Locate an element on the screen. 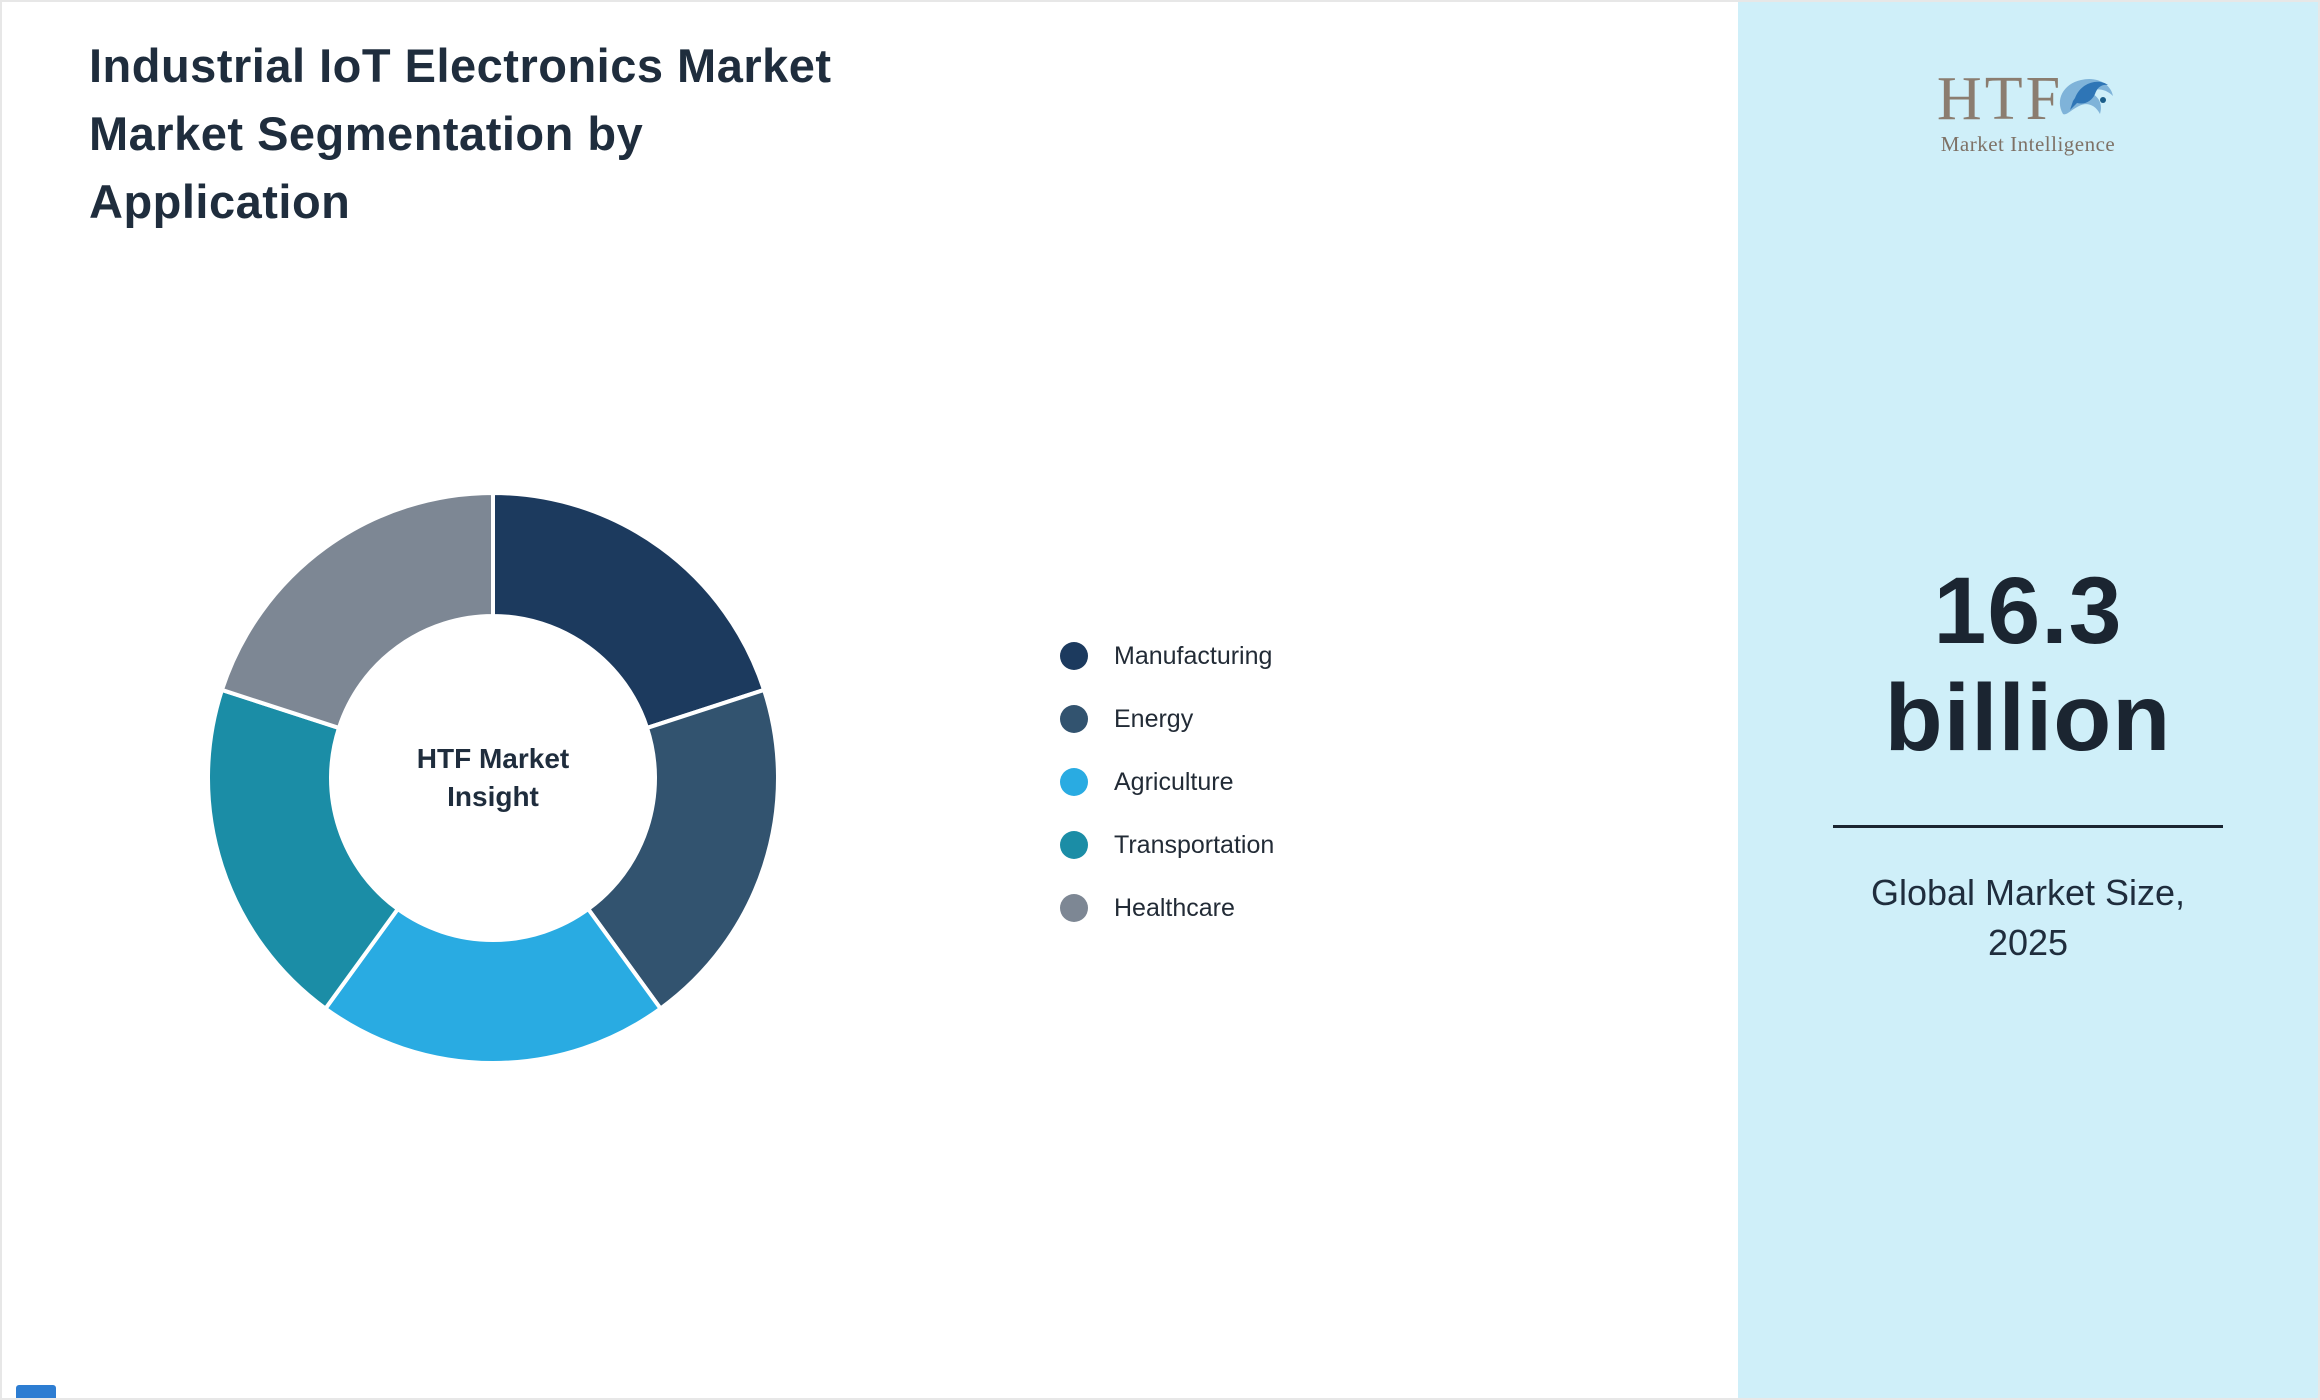 This screenshot has width=2320, height=1400. legend-label: Healthcare is located at coordinates (1174, 907).